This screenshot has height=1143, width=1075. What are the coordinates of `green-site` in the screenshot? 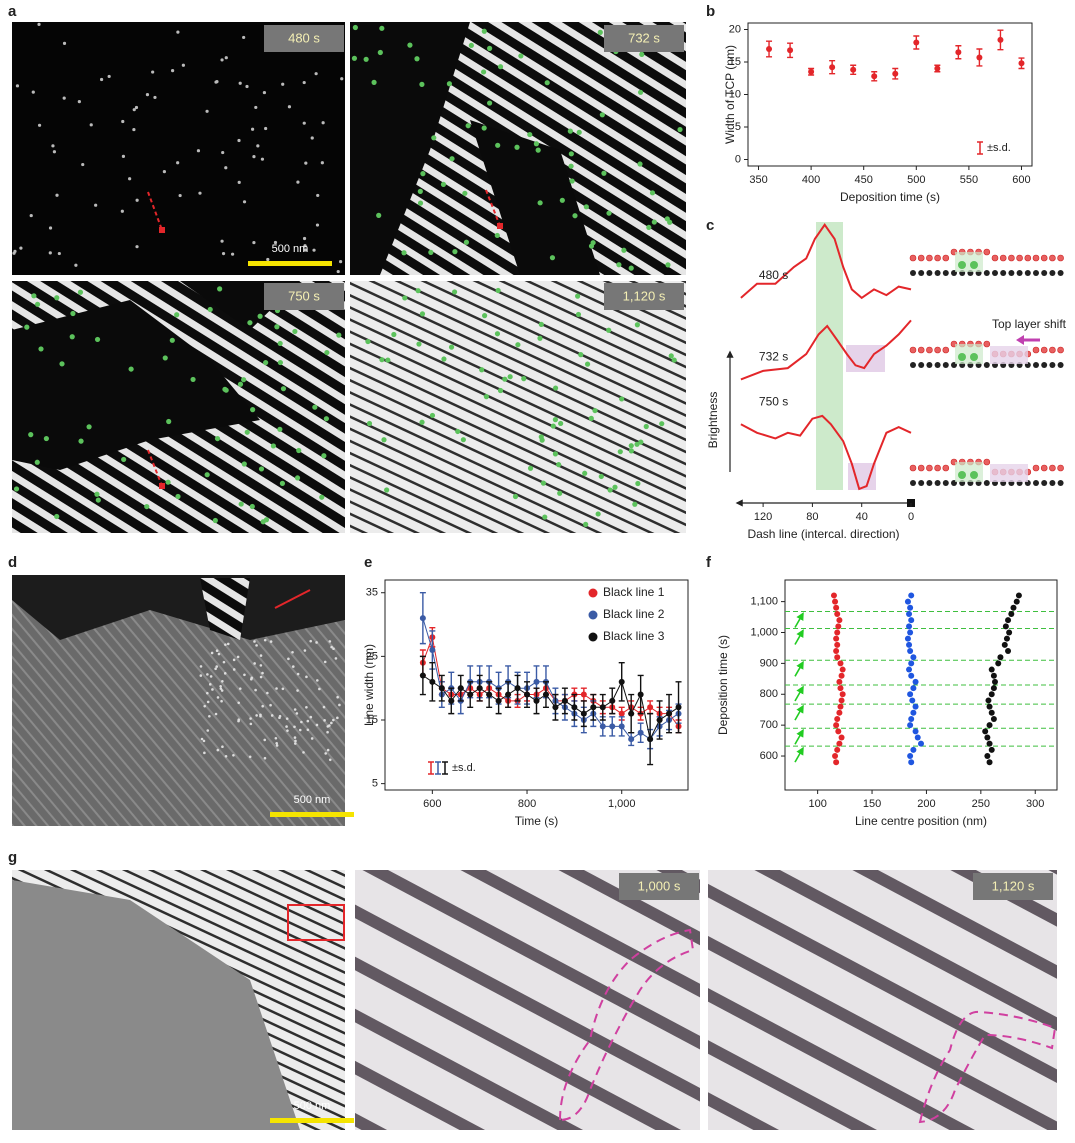 It's located at (969, 354).